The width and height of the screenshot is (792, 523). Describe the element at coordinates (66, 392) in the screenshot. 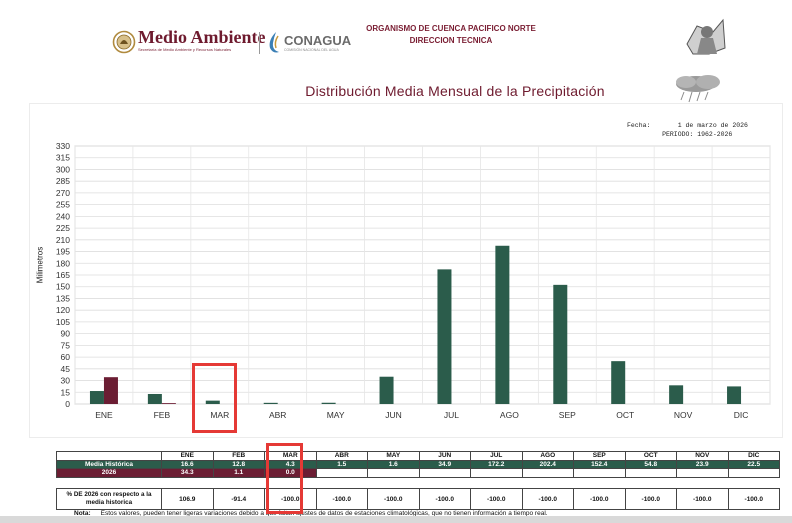

I see `y-tick-label: 15` at that location.